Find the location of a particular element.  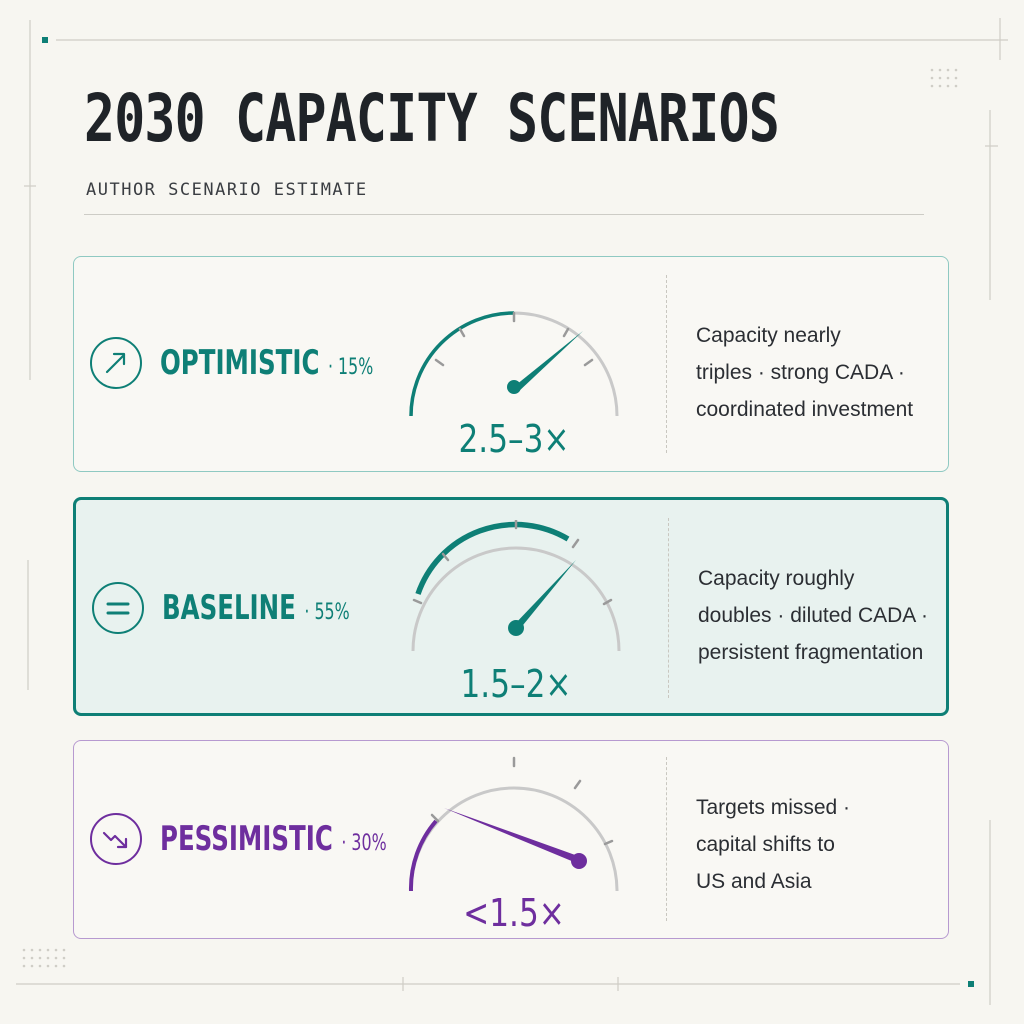

header-divider is located at coordinates (504, 214).